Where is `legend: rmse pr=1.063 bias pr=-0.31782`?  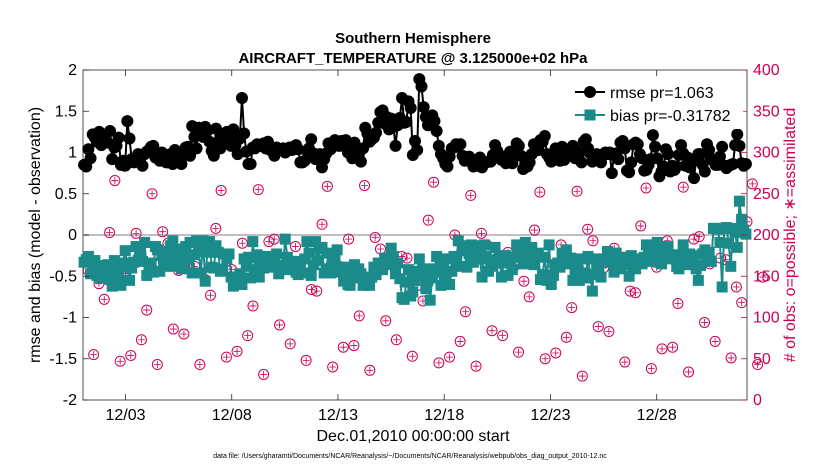 legend: rmse pr=1.063 bias pr=-0.31782 is located at coordinates (658, 103).